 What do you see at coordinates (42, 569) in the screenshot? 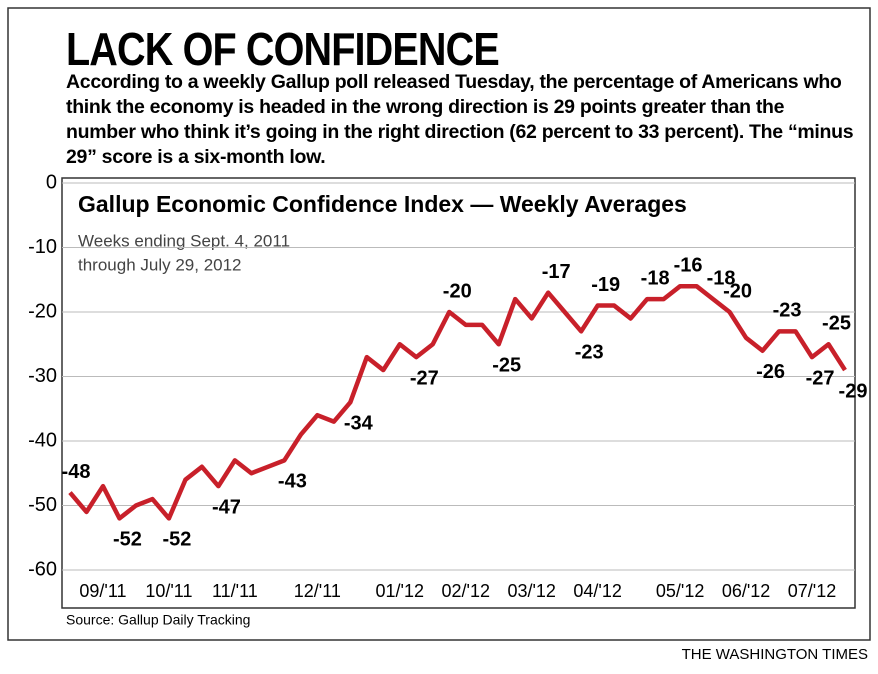
I see `y-tick-label: -60` at bounding box center [42, 569].